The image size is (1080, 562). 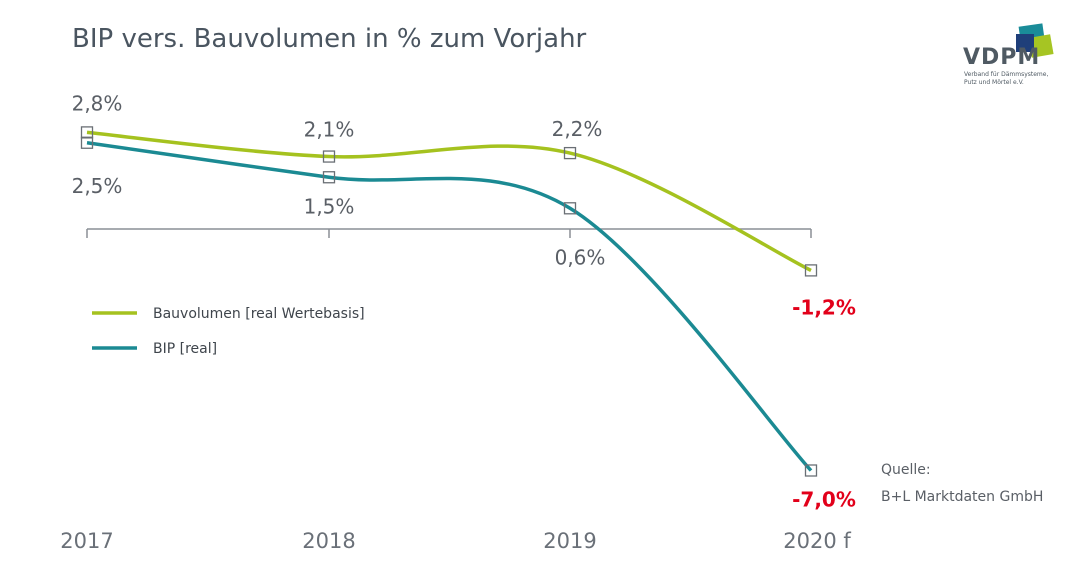 I want to click on x-tick-label: 2017, so click(x=86, y=541).